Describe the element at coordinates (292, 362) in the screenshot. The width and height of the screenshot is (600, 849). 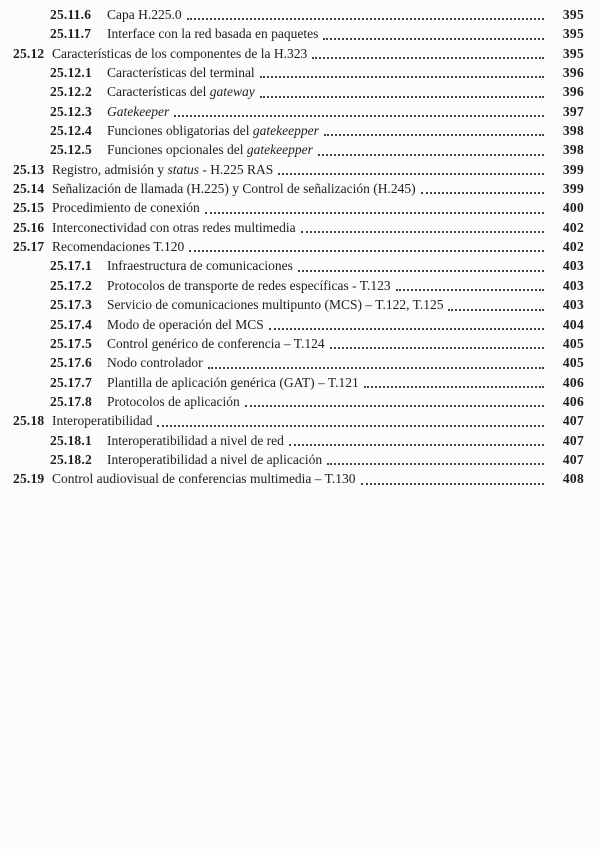
I see `toc-entry: 25.17.6 Nodo controlador 405` at that location.